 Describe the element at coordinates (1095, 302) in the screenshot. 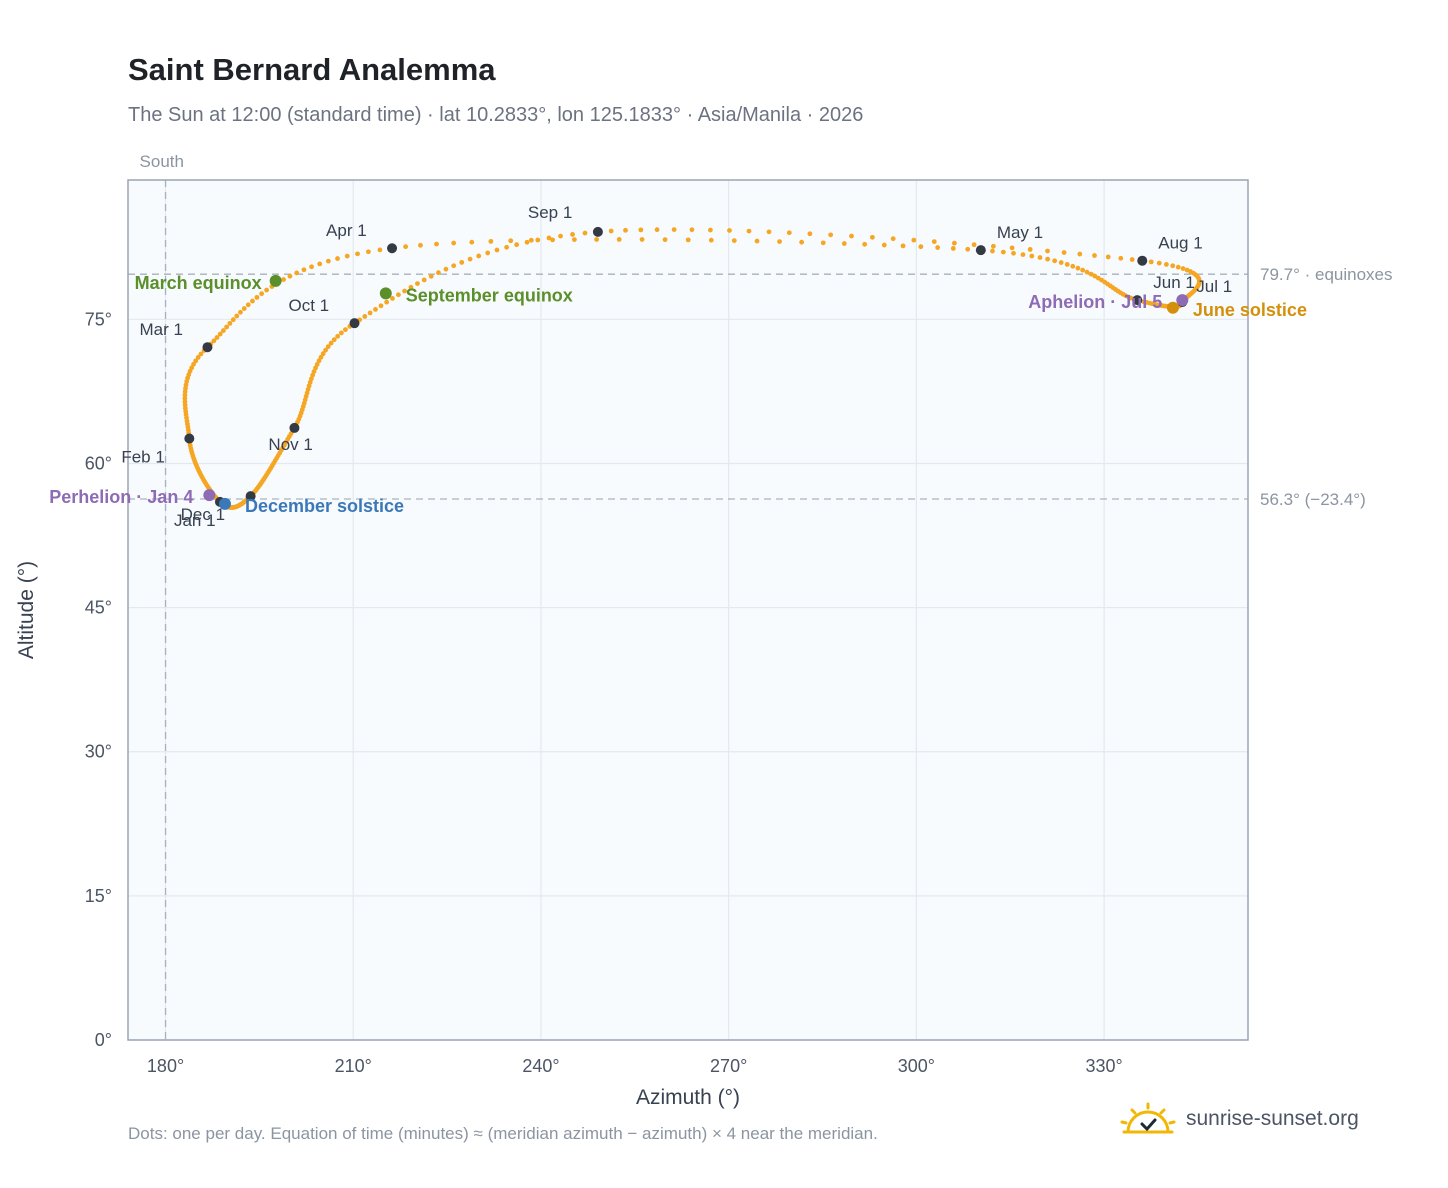

I see `event-marker-label: Aphelion · Jul 5` at that location.